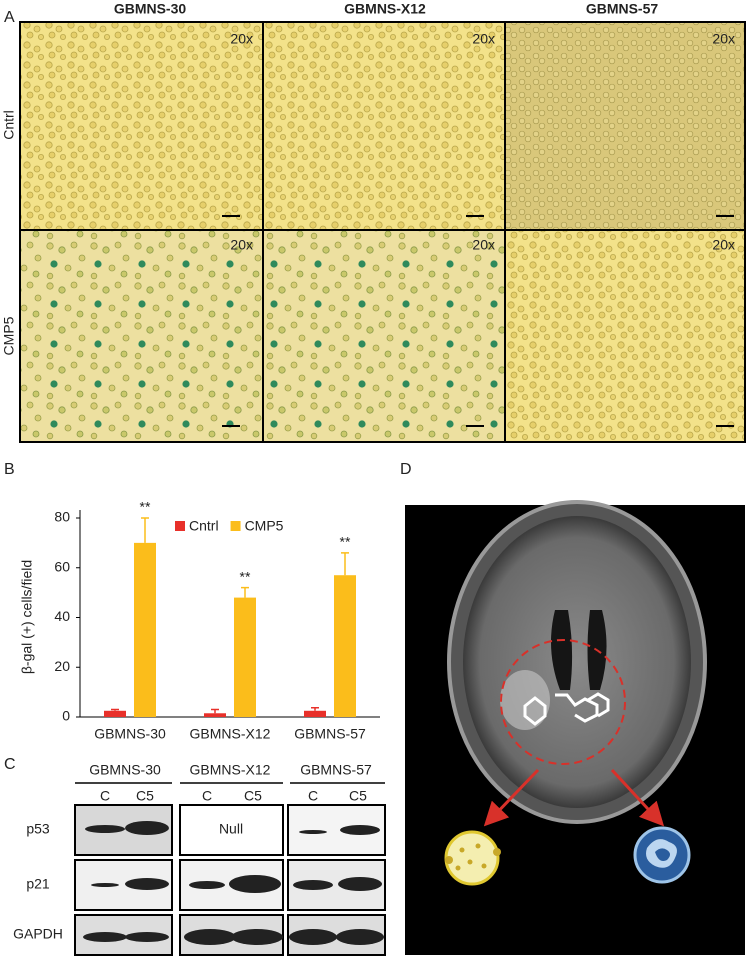  Describe the element at coordinates (330, 734) in the screenshot. I see `x-tick-label: GBMNS-57` at that location.